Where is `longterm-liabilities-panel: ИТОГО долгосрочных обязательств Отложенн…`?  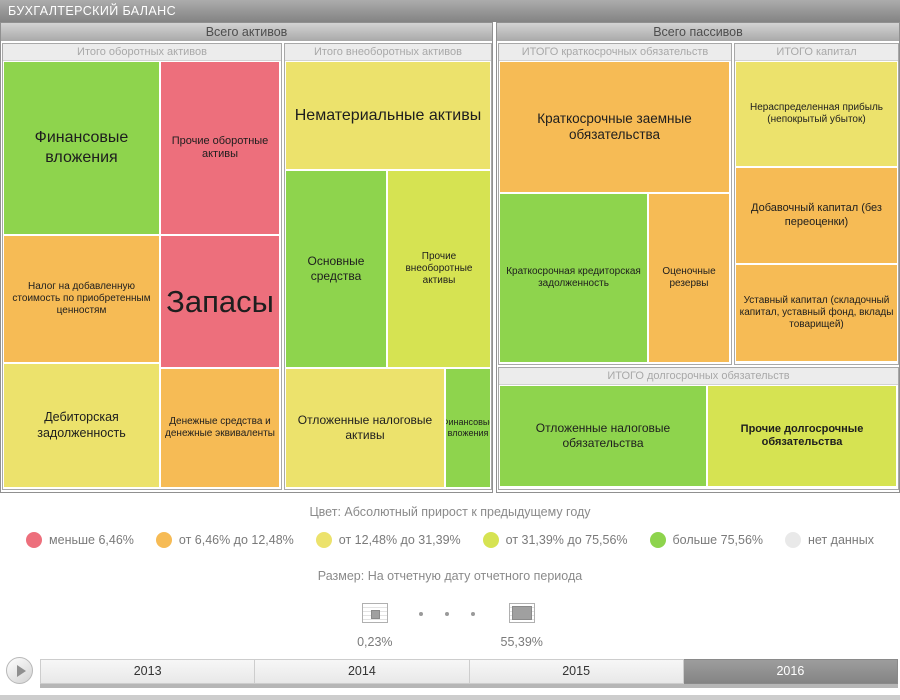 longterm-liabilities-panel: ИТОГО долгосрочных обязательств Отложенн… is located at coordinates (698, 428).